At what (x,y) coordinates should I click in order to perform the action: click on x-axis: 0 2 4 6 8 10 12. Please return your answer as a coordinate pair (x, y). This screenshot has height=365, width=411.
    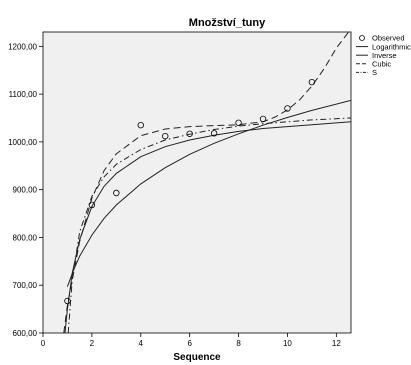
    Looking at the image, I should click on (191, 340).